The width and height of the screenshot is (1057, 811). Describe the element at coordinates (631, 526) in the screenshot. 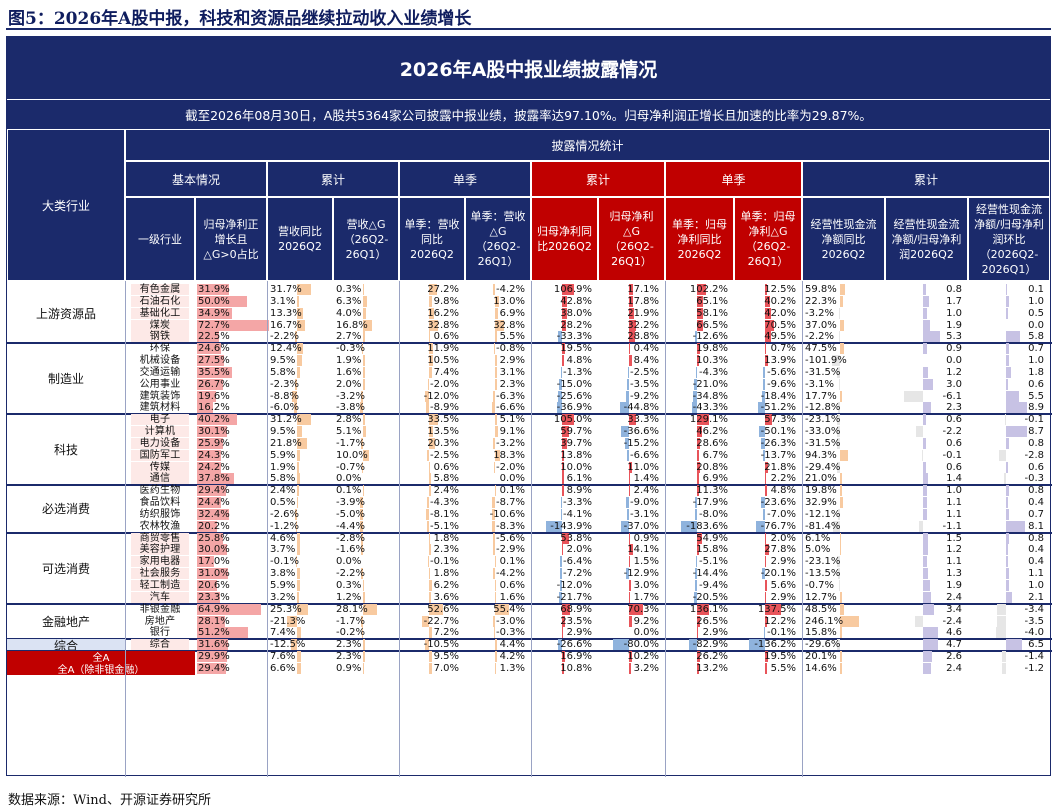

I see `table-cell: -37.0%` at that location.